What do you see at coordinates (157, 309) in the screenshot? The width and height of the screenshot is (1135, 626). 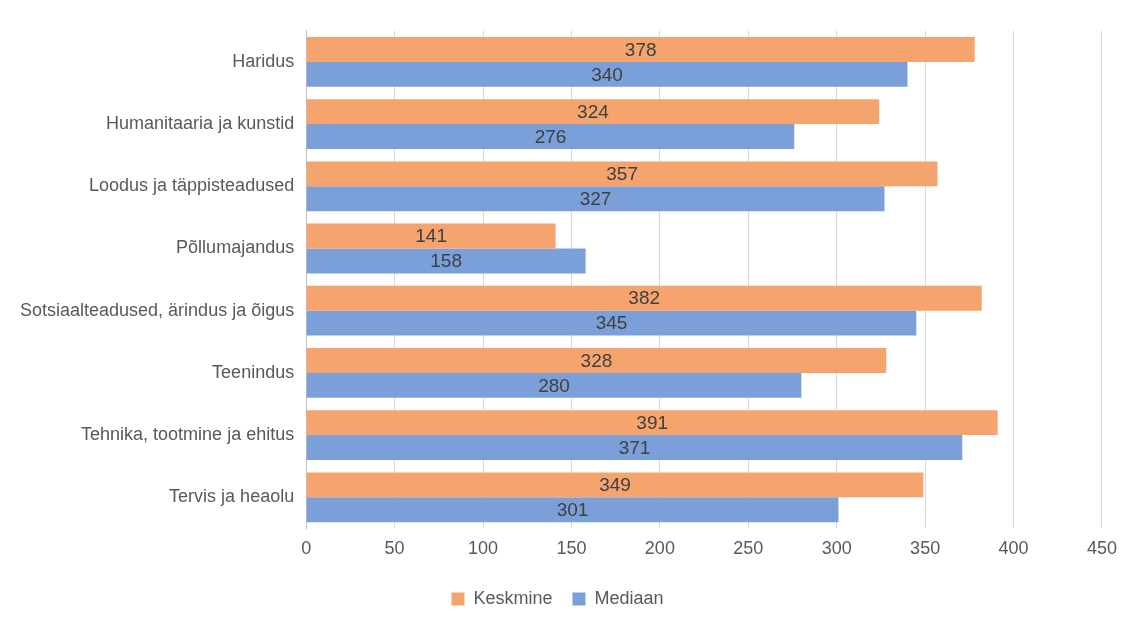 I see `y-tick-label: Sotsiaalteadused, ärindus ja õigus` at bounding box center [157, 309].